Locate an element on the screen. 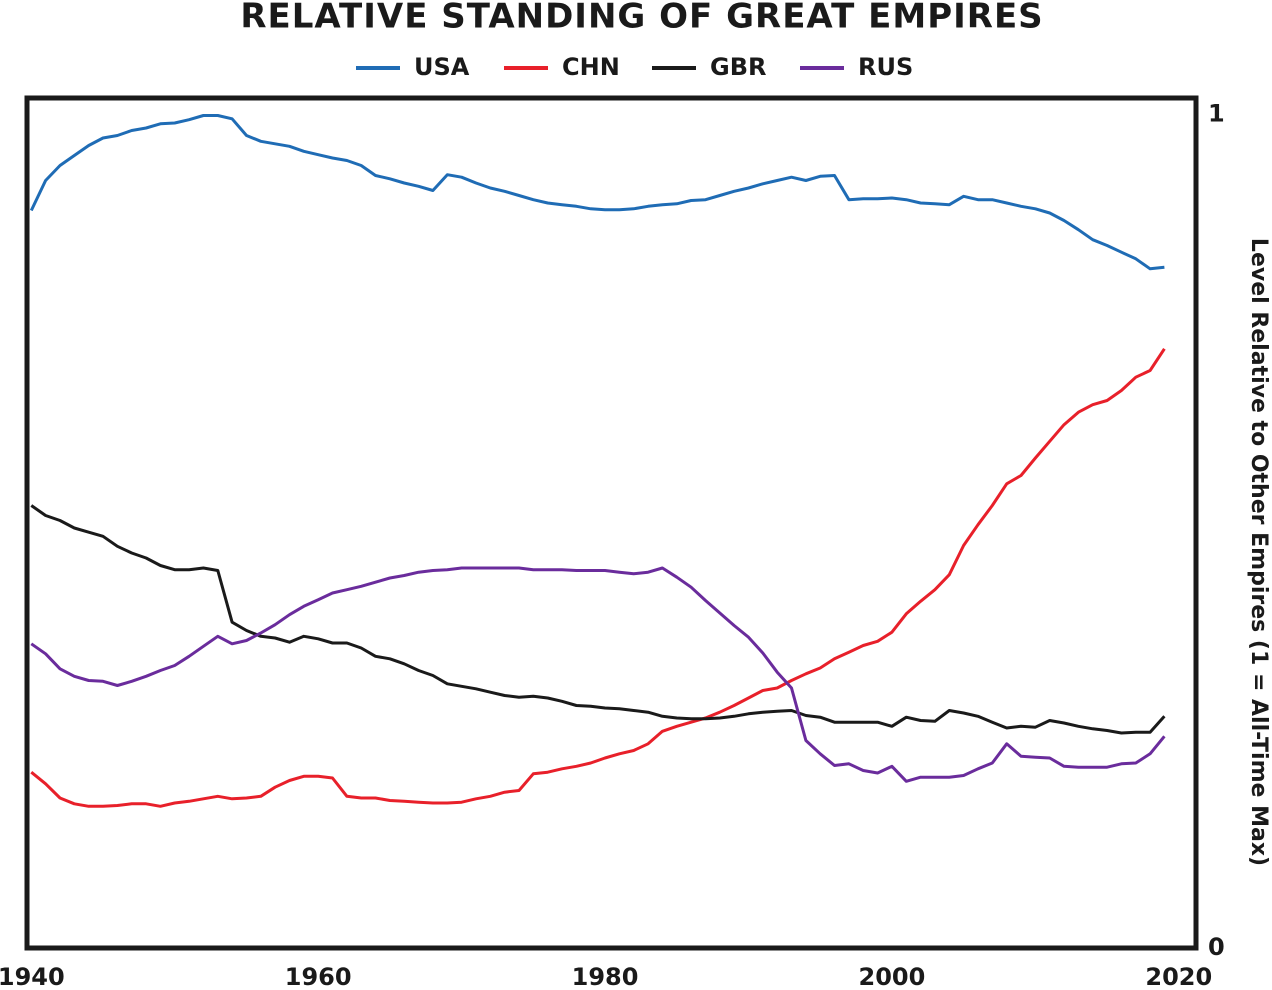 This screenshot has width=1272, height=990. legend-label: RUS is located at coordinates (885, 67).